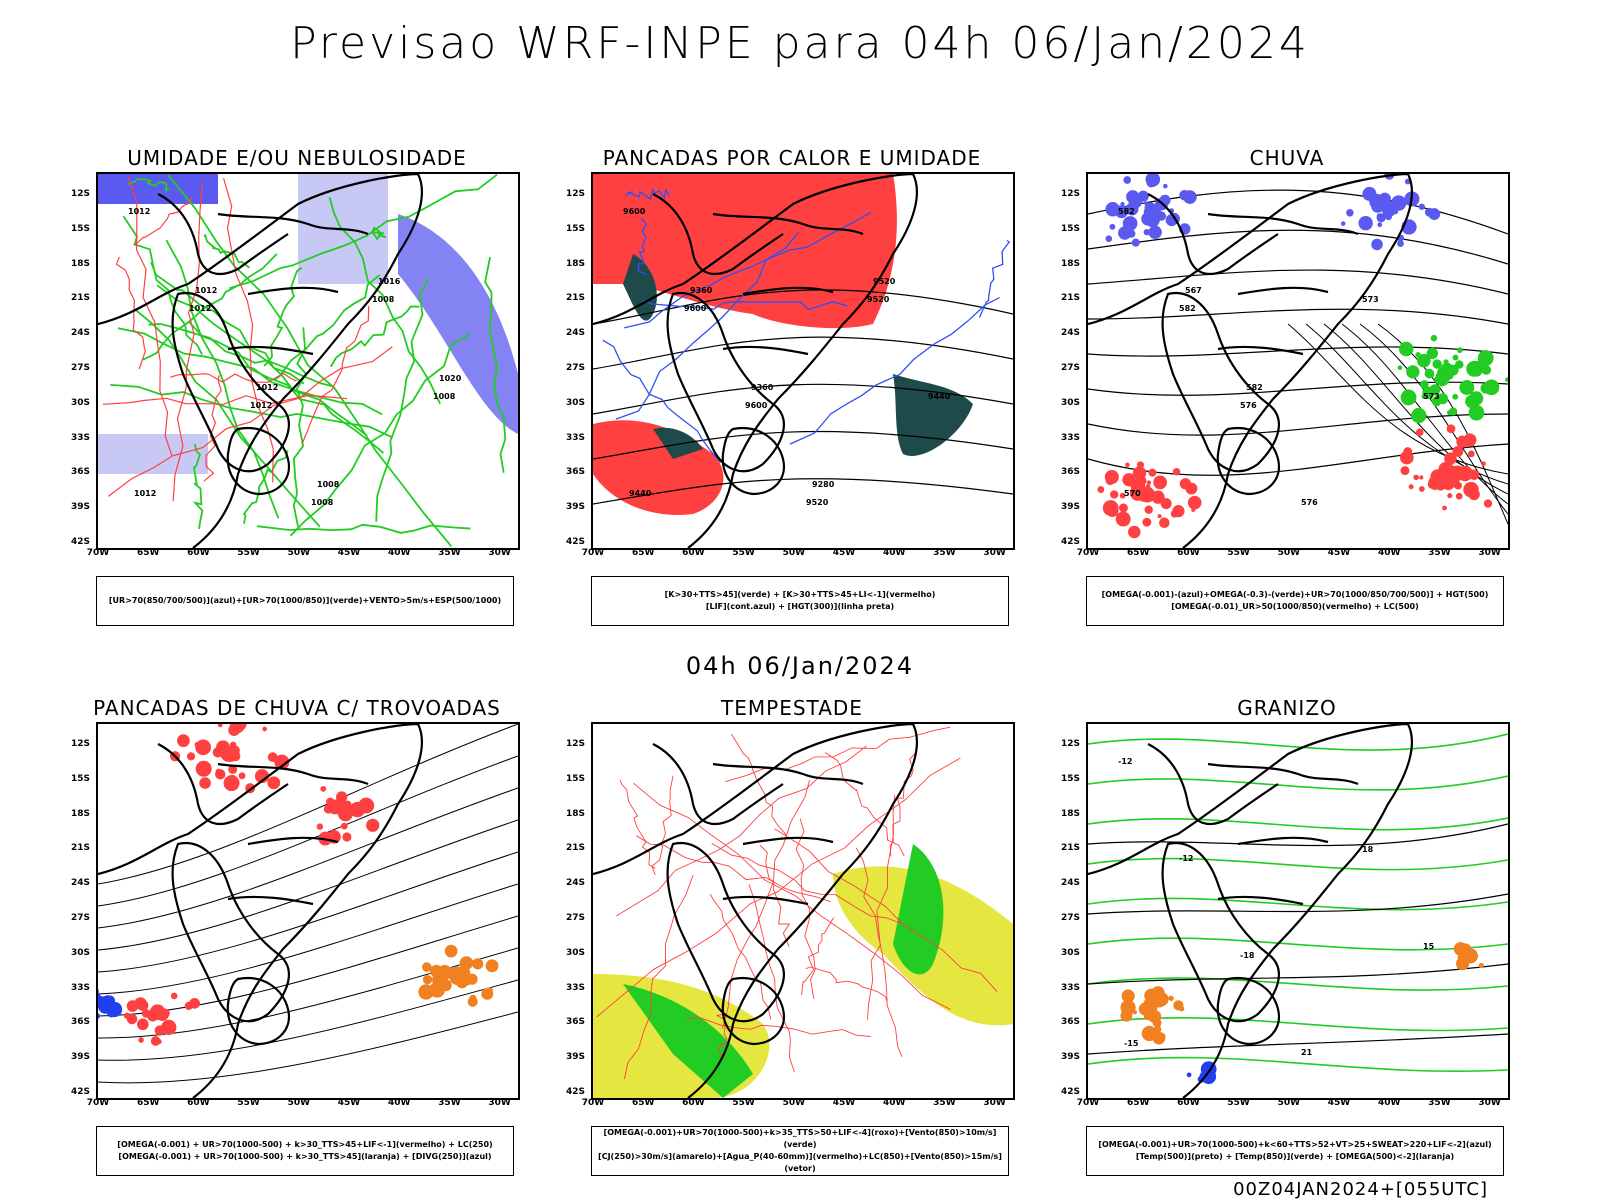 This screenshot has width=1600, height=1200. Describe the element at coordinates (1248, 405) in the screenshot. I see `contour-value-label: 576` at that location.